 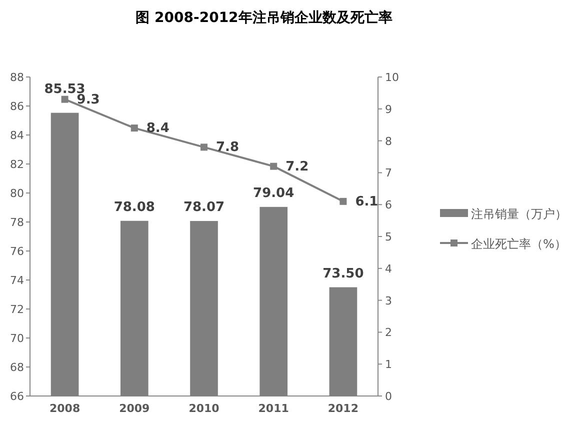 I want to click on y2-tick-label: 8, so click(x=388, y=141).